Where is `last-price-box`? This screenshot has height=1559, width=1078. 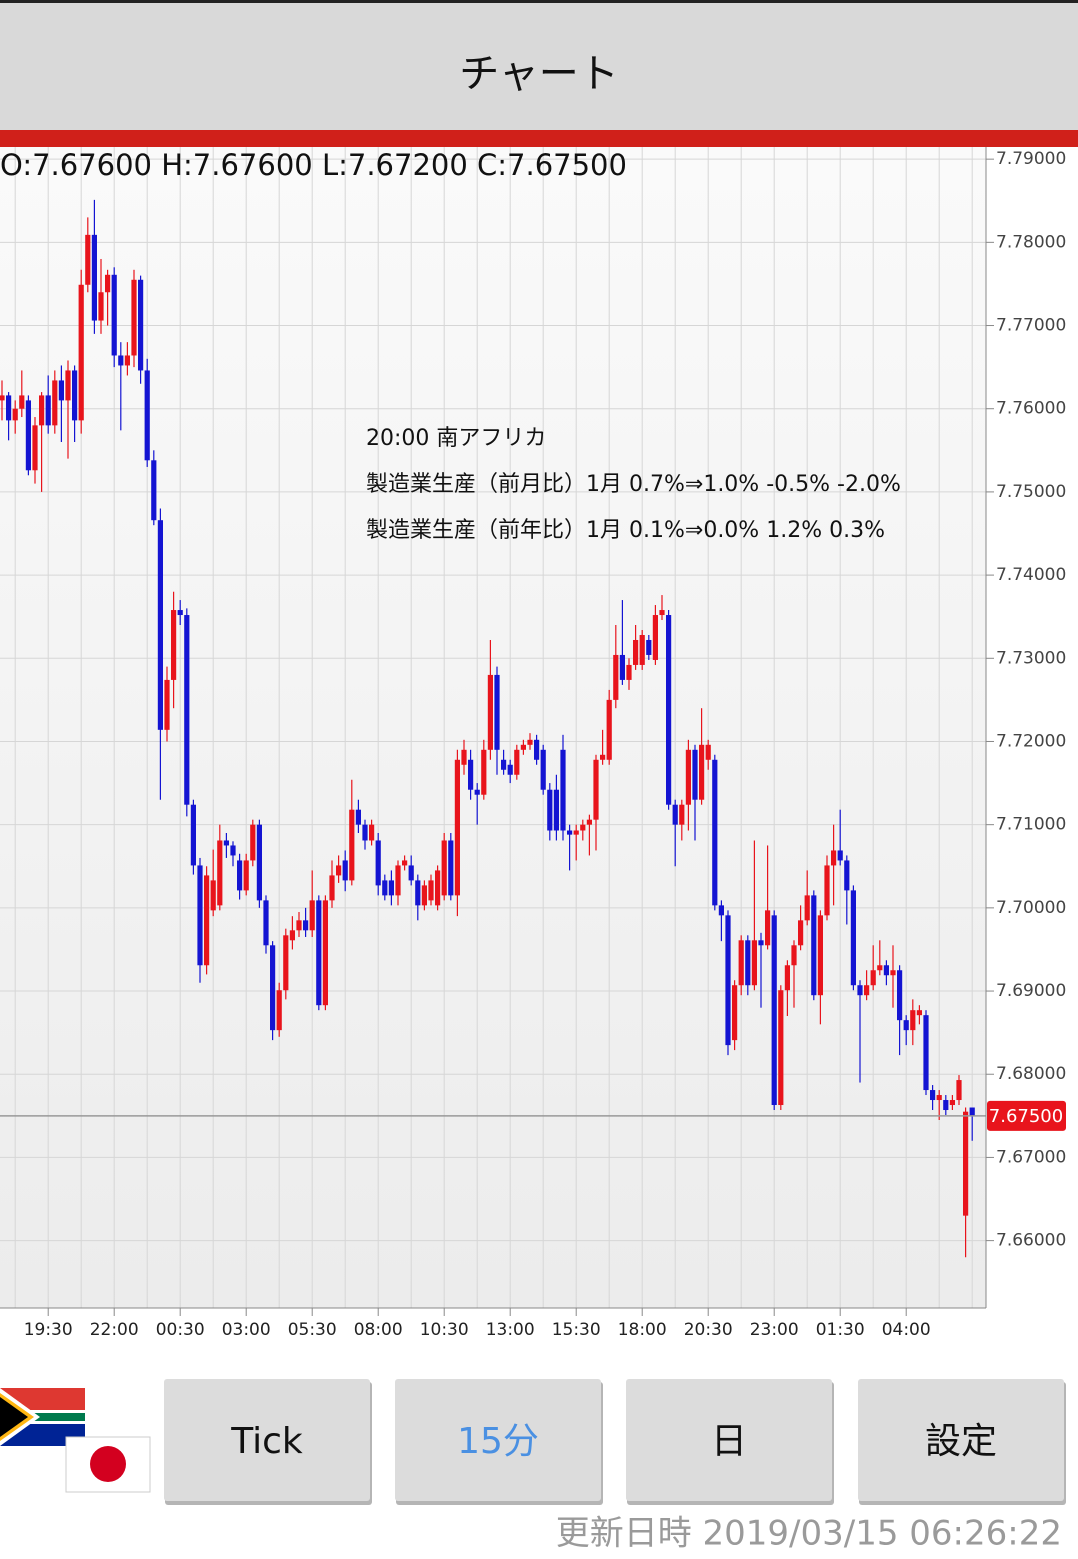 last-price-box is located at coordinates (1026, 1115).